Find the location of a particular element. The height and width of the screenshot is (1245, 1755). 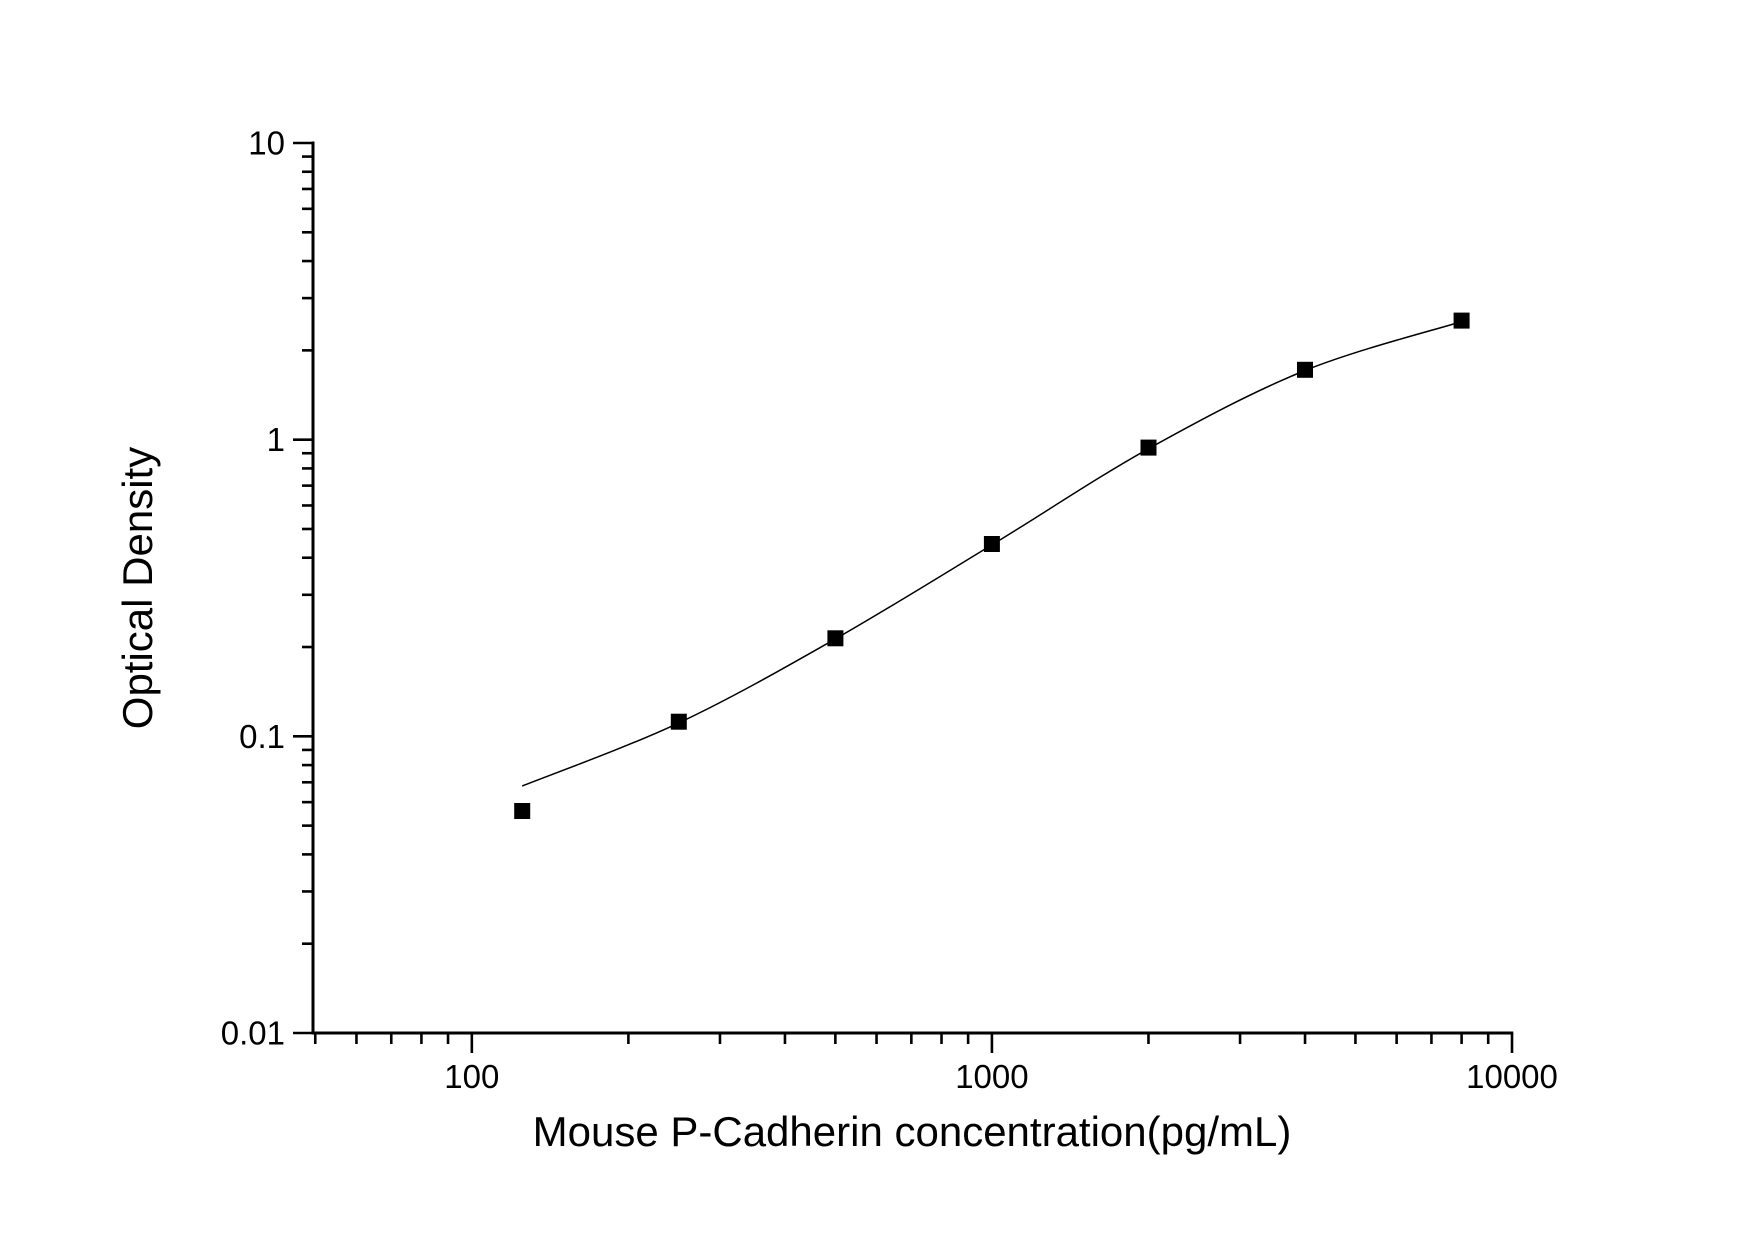

y-axis-tick-labels: 10 1 0.1 0.01 is located at coordinates (253, 588).